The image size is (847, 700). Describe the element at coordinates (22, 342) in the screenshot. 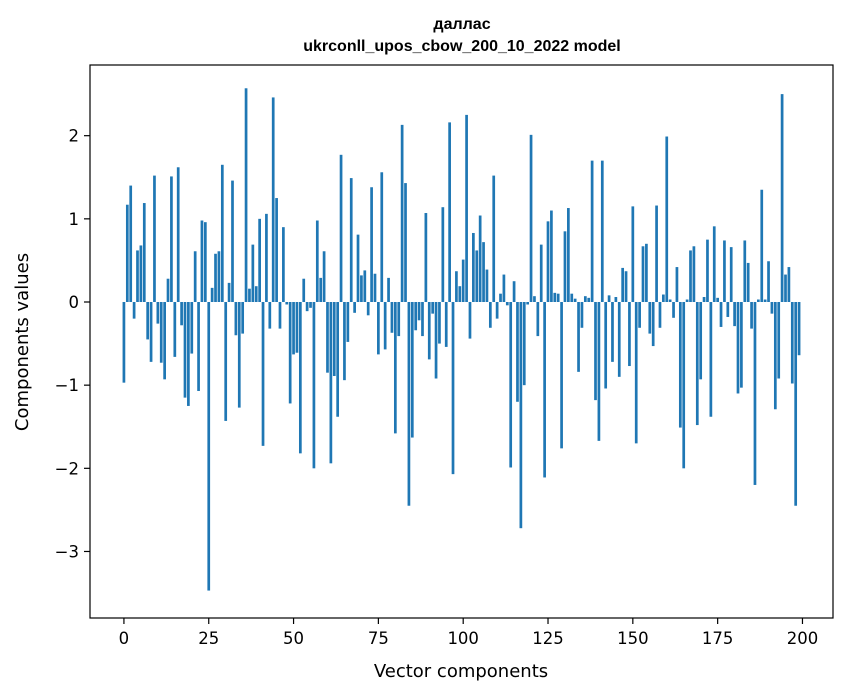

I see `y-axis-label: Components values` at that location.